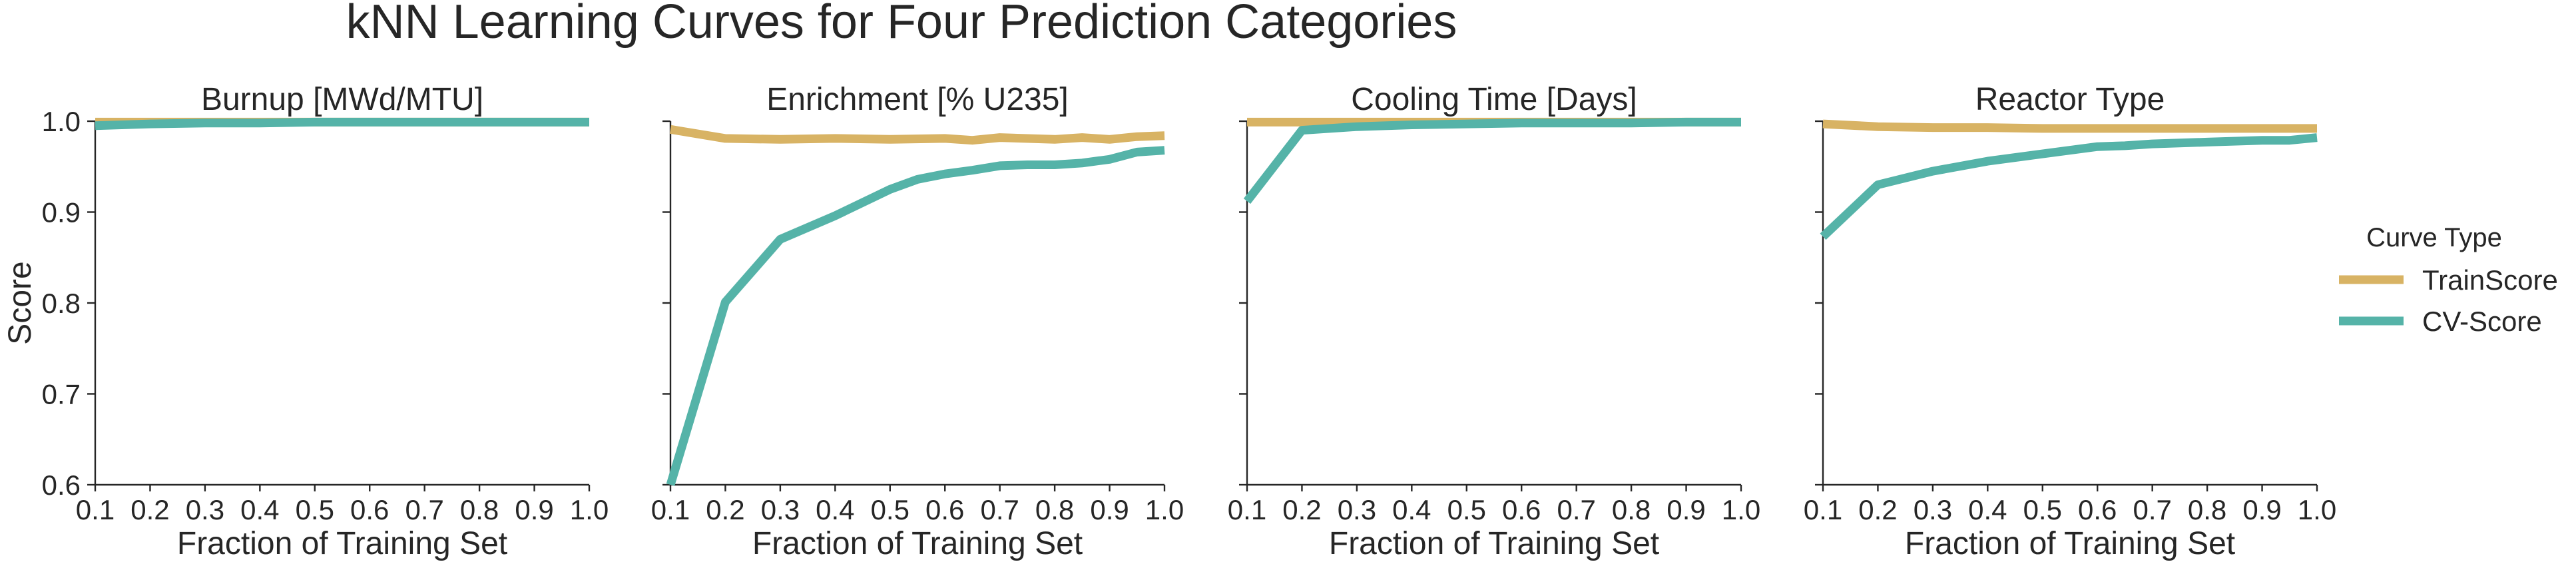 This screenshot has width=2576, height=562. Describe the element at coordinates (2482, 321) in the screenshot. I see `legend-label-cvscore: CV-Score` at that location.